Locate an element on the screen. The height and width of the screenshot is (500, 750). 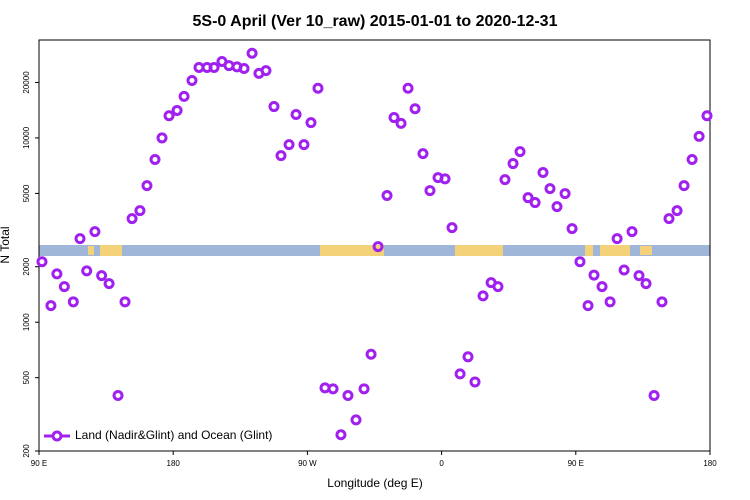
x-tick-label: 90 W is located at coordinates (307, 463).